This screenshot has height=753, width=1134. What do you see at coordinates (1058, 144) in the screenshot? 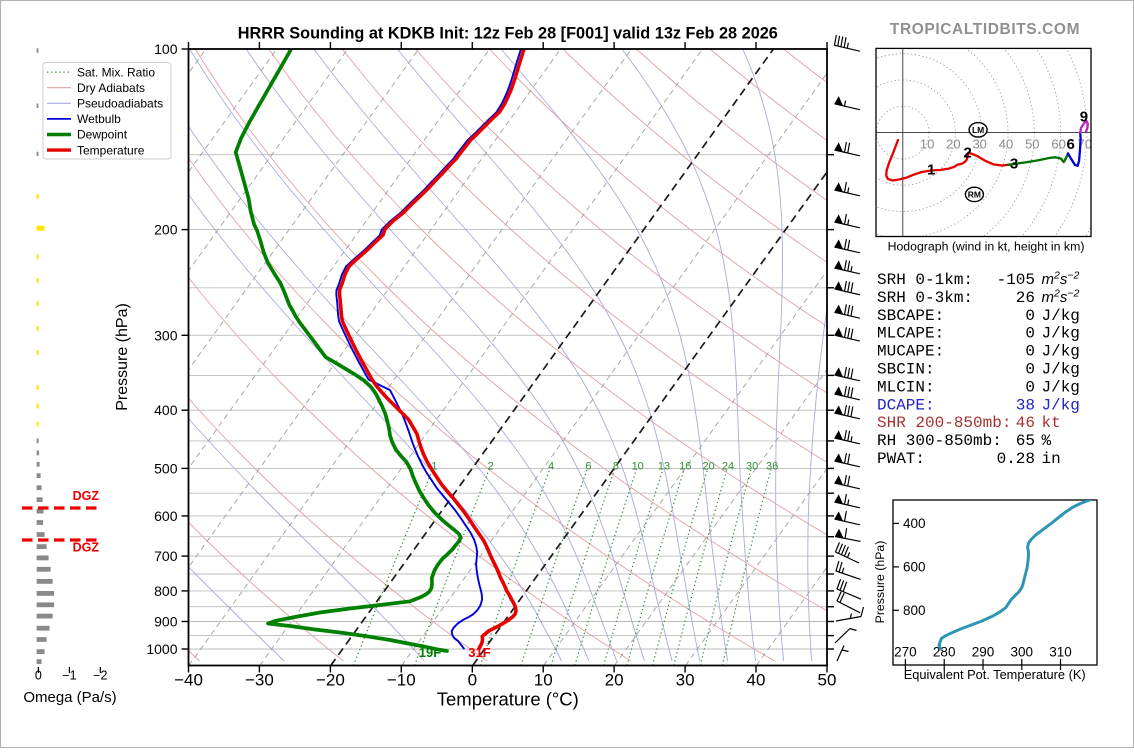
I see `svg-text: 60` at bounding box center [1058, 144].